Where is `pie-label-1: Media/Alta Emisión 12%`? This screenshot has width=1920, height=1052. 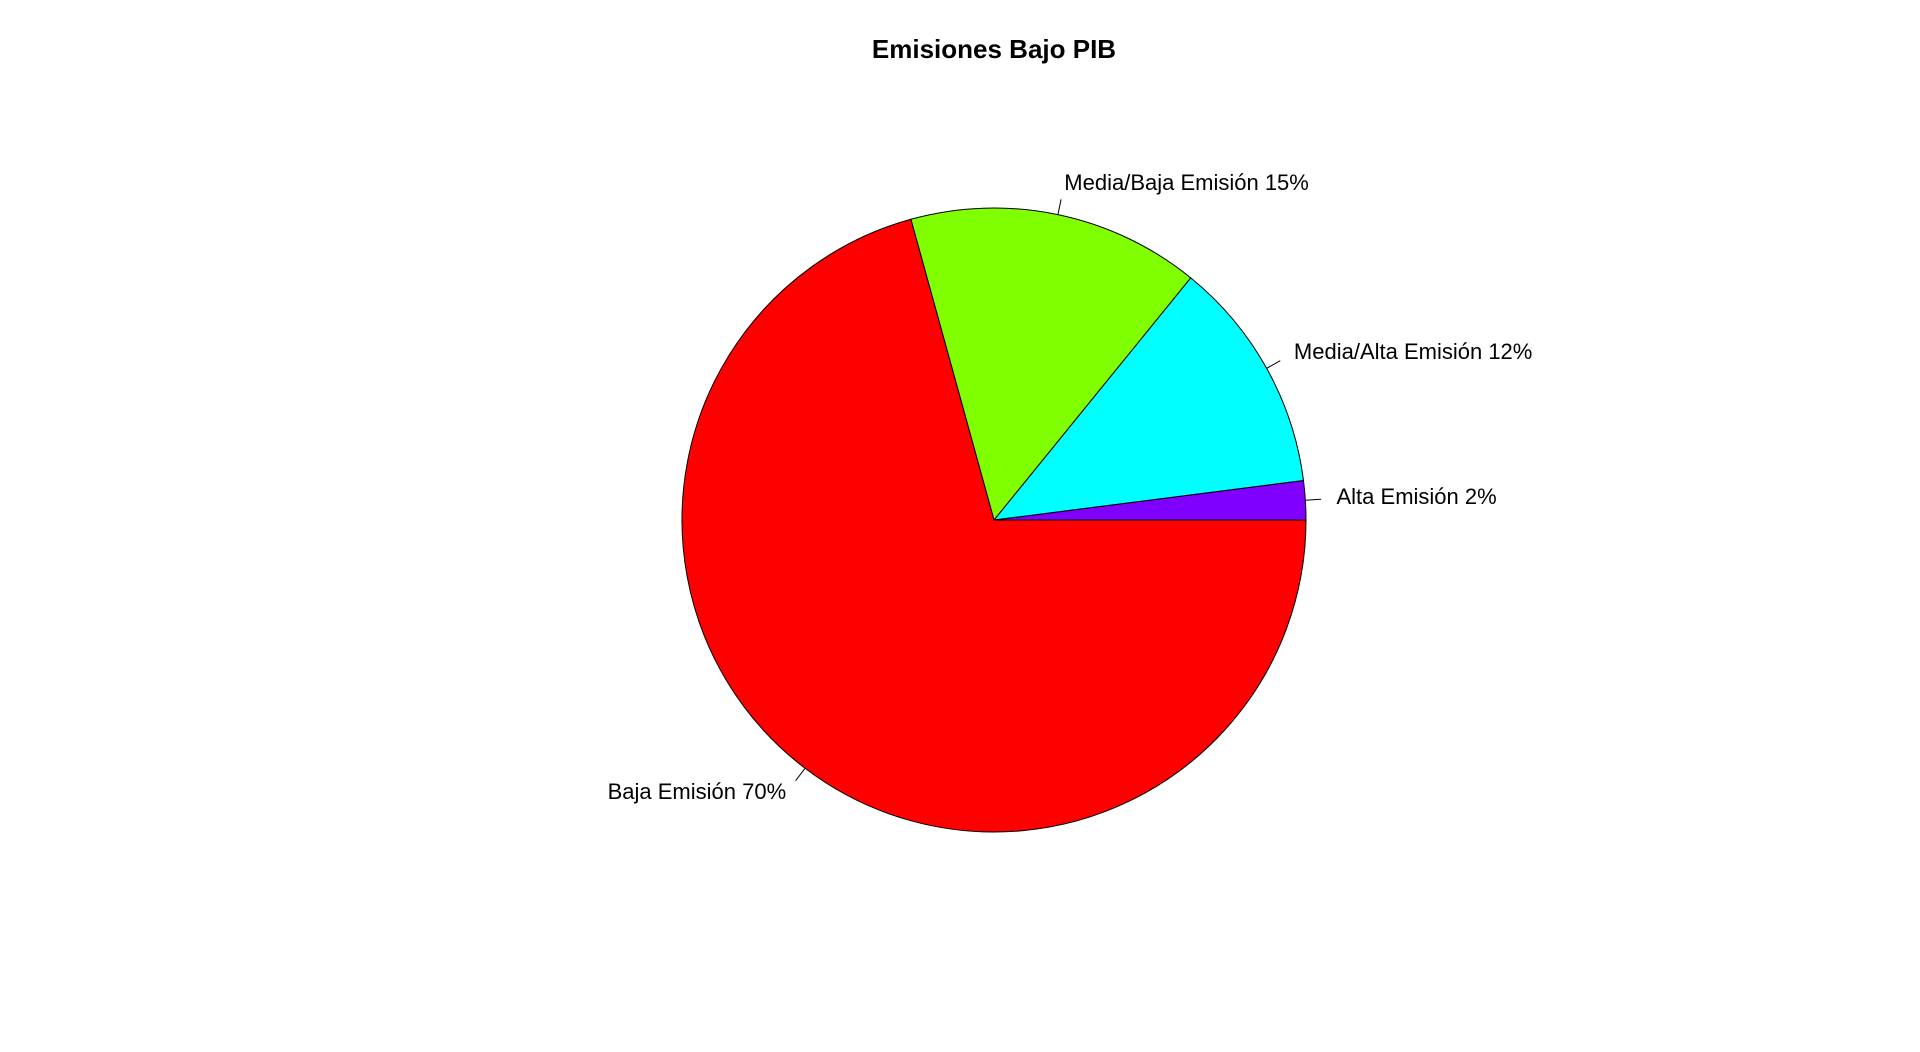
pie-label-1: Media/Alta Emisión 12% is located at coordinates (1413, 351).